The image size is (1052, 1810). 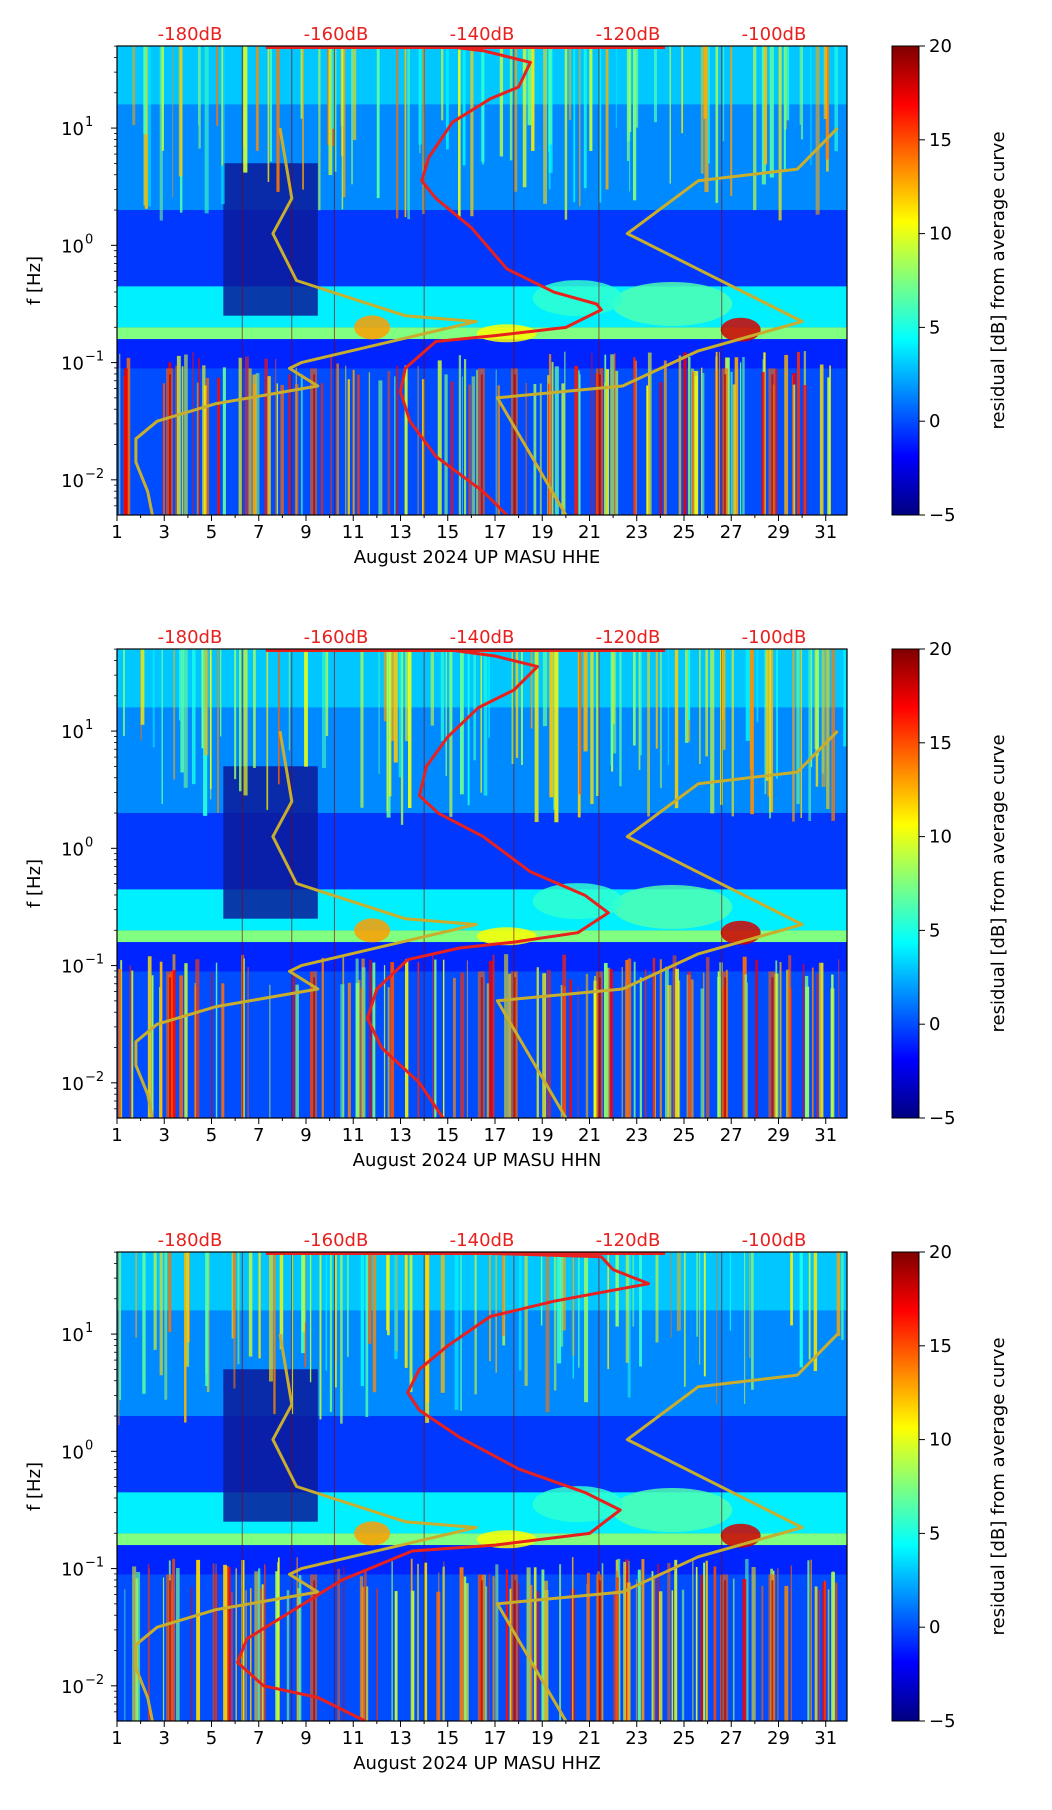 I want to click on db-scale-label: -120dB, so click(x=628, y=34).